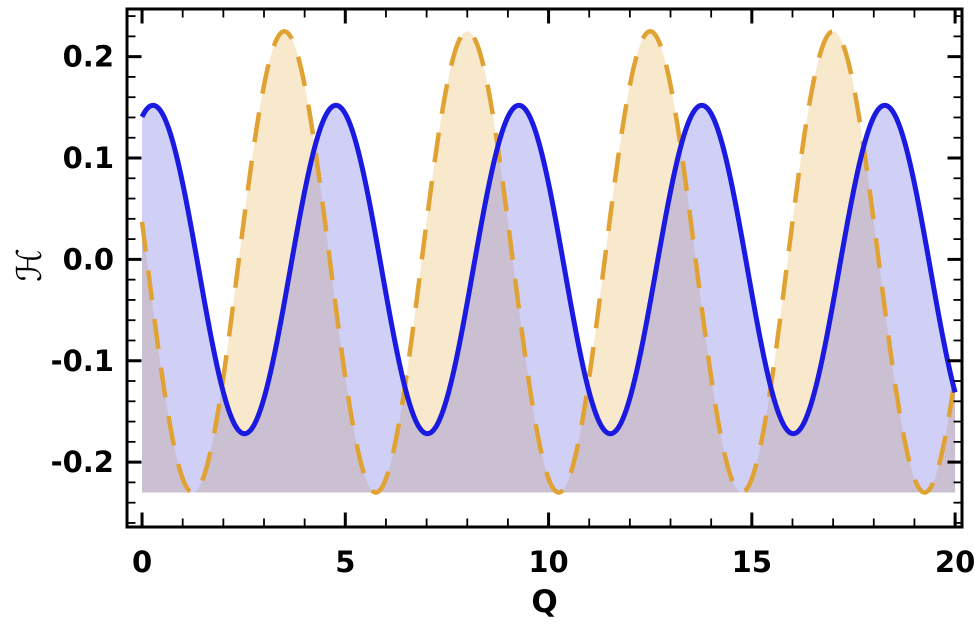 The height and width of the screenshot is (624, 975). What do you see at coordinates (345, 562) in the screenshot?
I see `x-tick-label: 5` at bounding box center [345, 562].